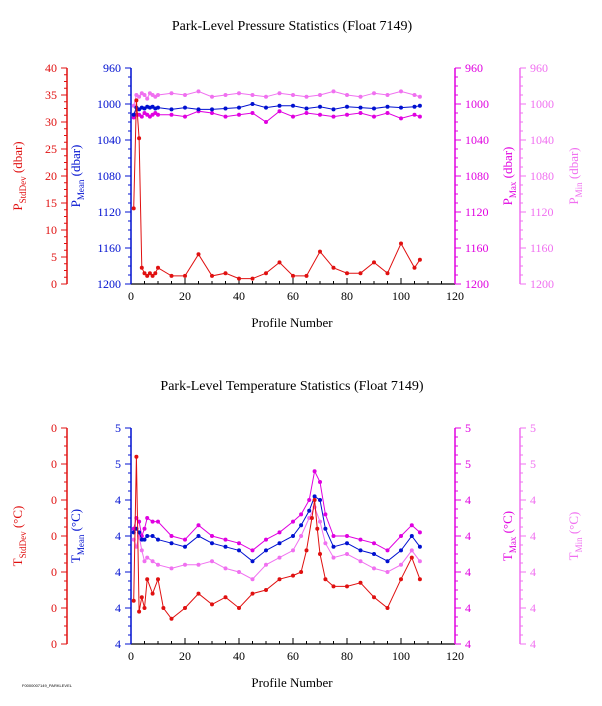  I want to click on min-tick-label: 1120, so click(542, 212).